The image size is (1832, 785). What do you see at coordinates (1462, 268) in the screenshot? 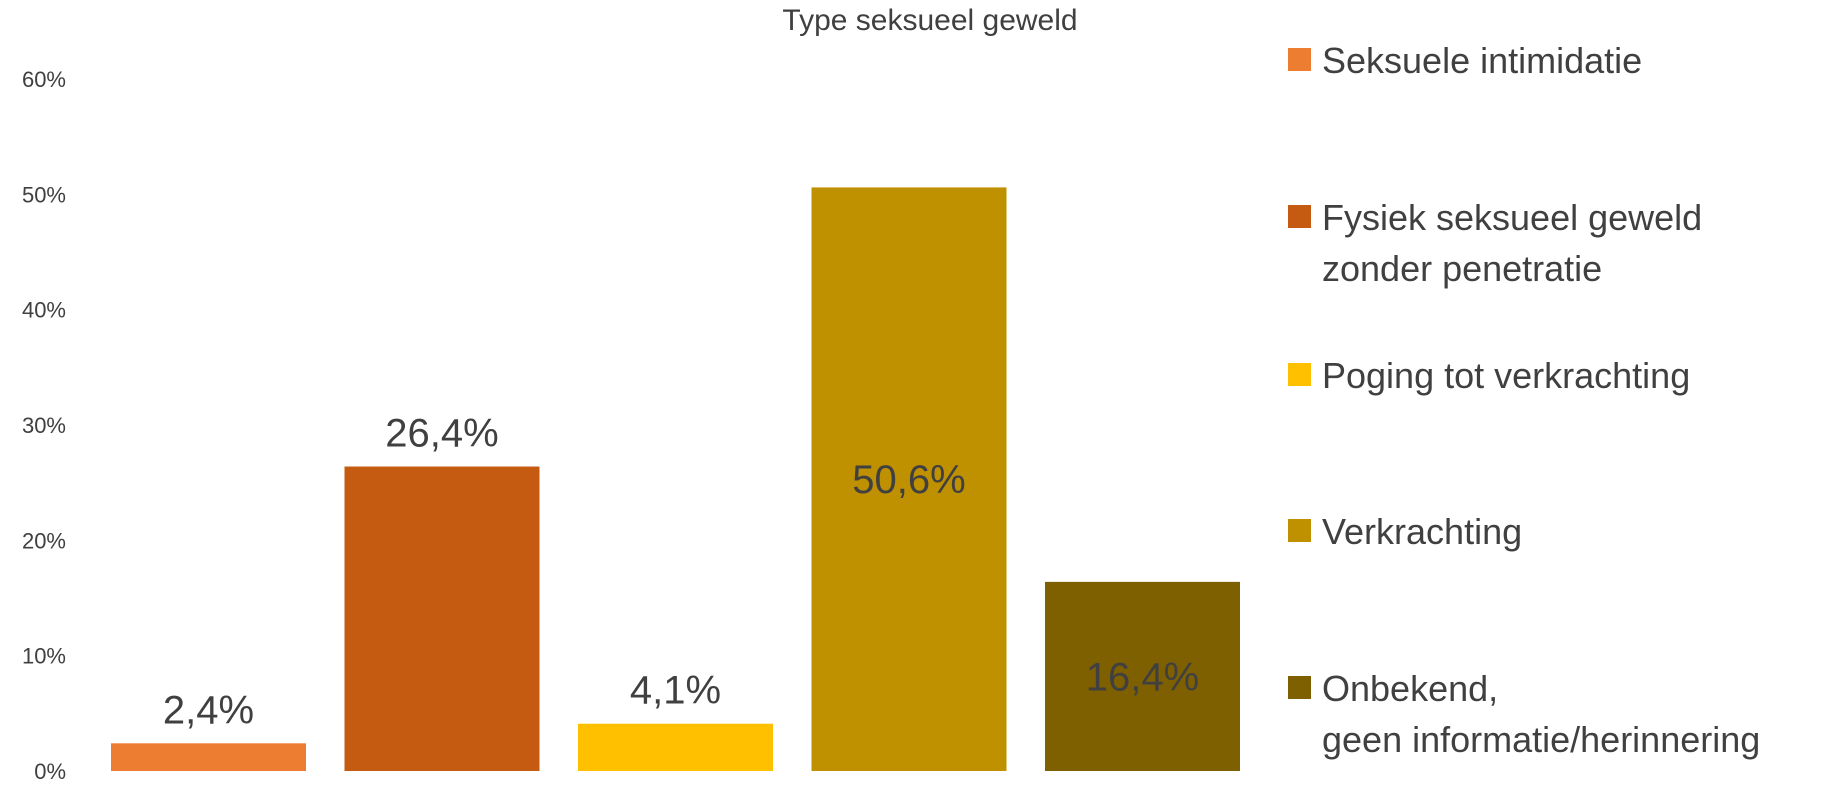
I see `legend-label: zonder penetratie` at bounding box center [1462, 268].